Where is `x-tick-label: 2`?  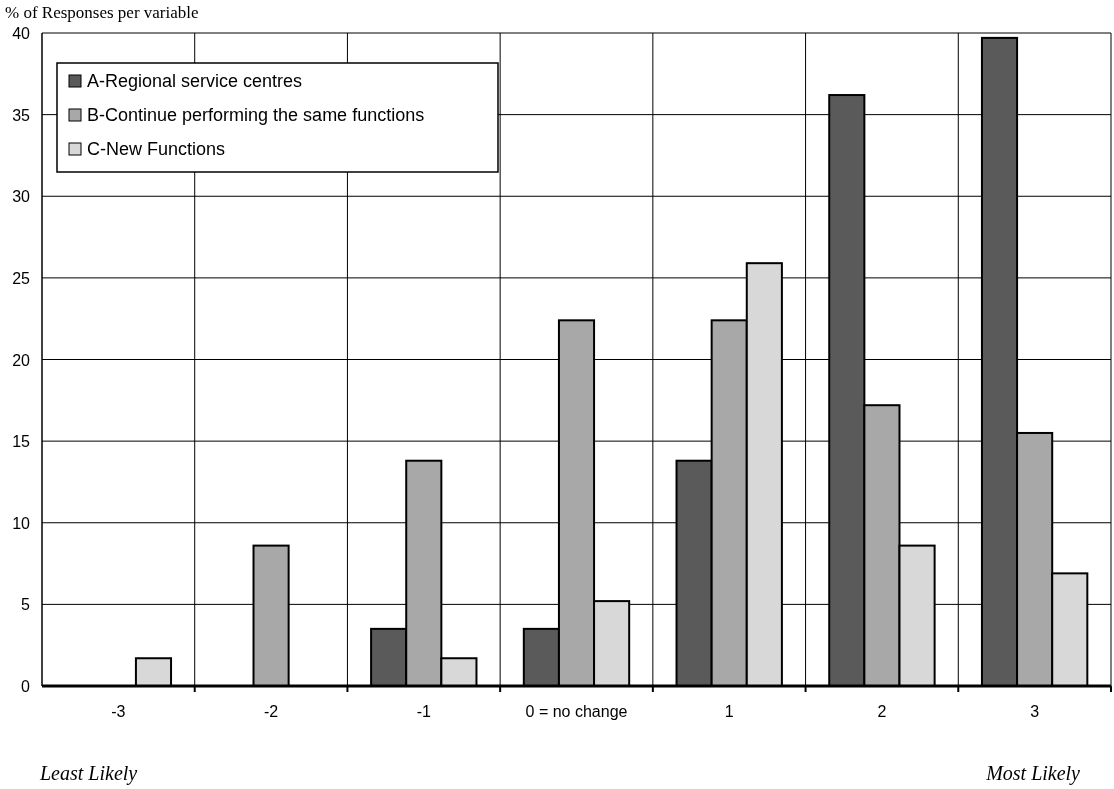 x-tick-label: 2 is located at coordinates (882, 711).